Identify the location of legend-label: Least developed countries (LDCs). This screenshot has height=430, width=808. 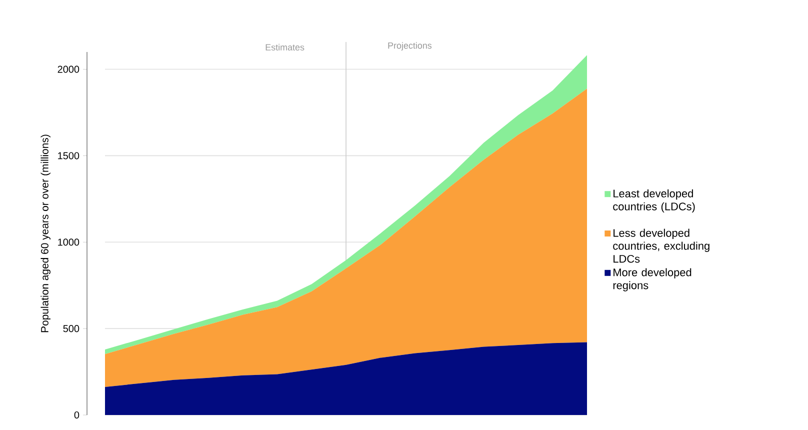
(654, 201).